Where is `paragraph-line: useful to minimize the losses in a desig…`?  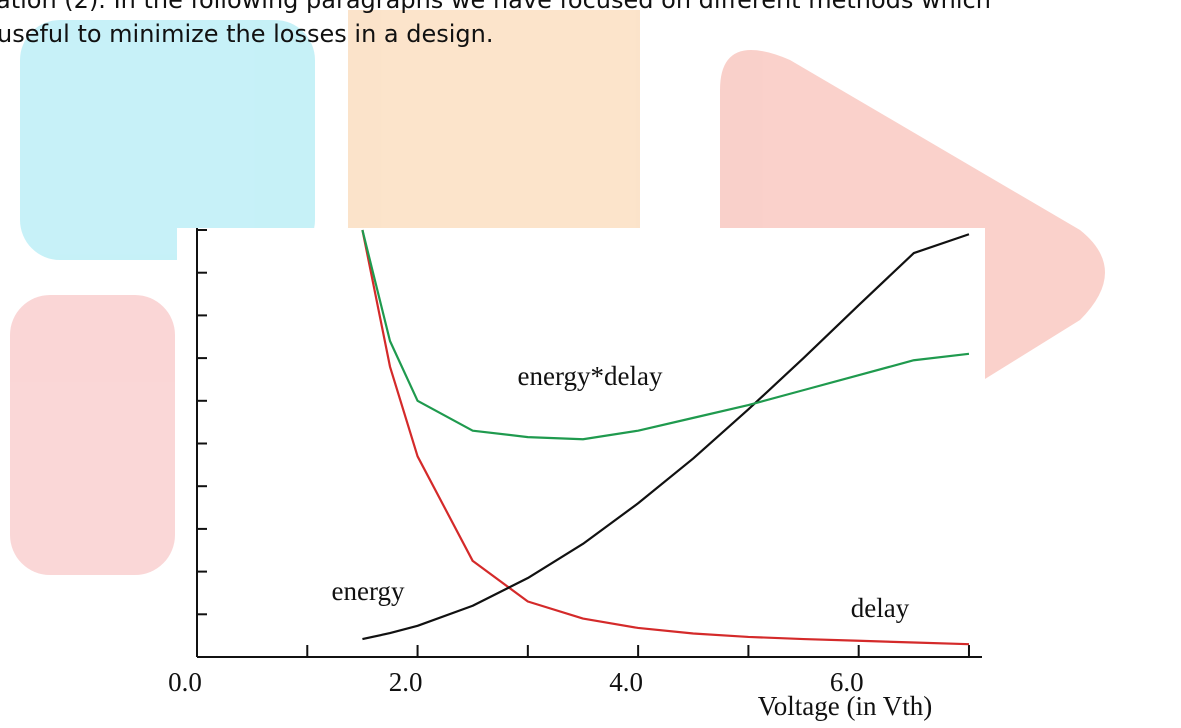 paragraph-line: useful to minimize the losses in a desig… is located at coordinates (247, 34).